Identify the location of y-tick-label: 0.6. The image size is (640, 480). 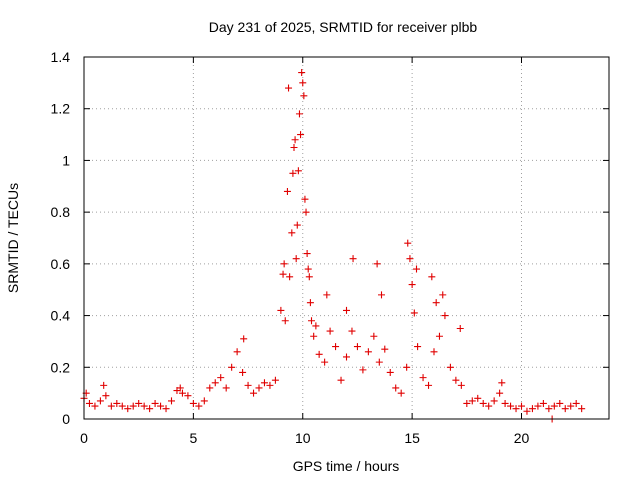
(61, 264).